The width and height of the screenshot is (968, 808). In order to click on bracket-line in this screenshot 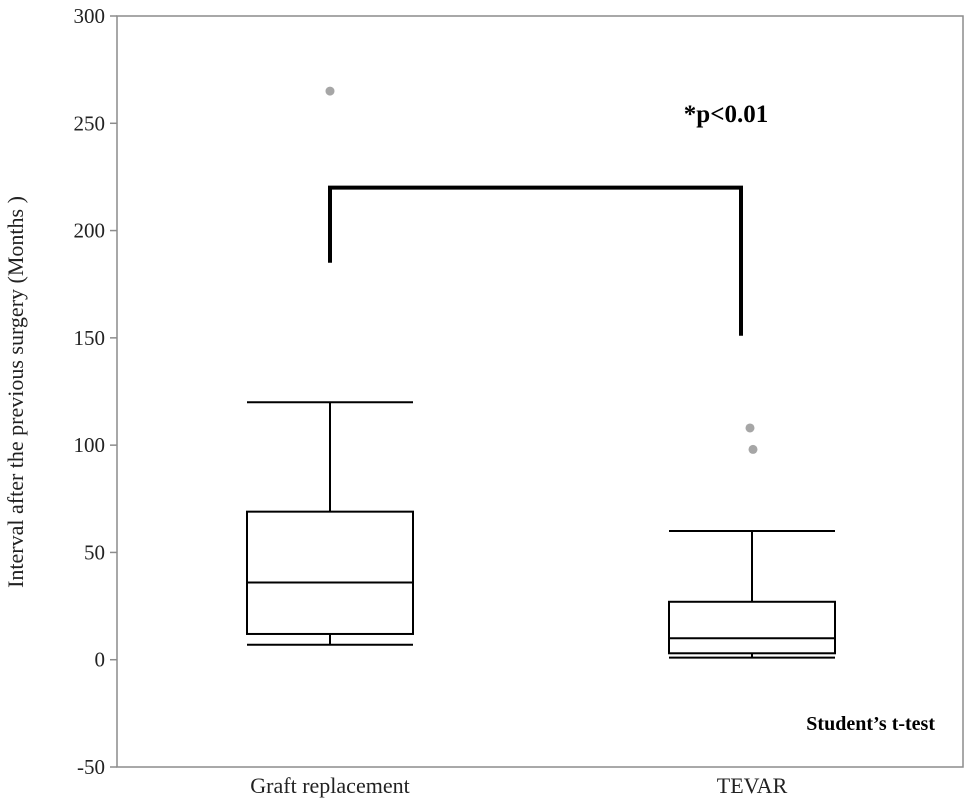, I will do `click(535, 260)`.